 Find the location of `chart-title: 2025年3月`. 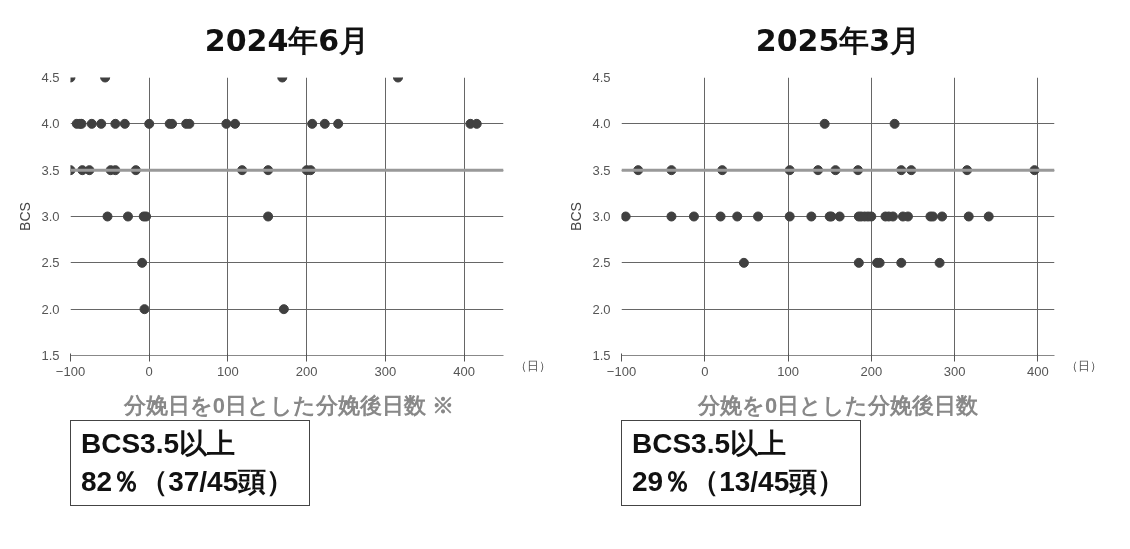

chart-title: 2025年3月 is located at coordinates (838, 40).